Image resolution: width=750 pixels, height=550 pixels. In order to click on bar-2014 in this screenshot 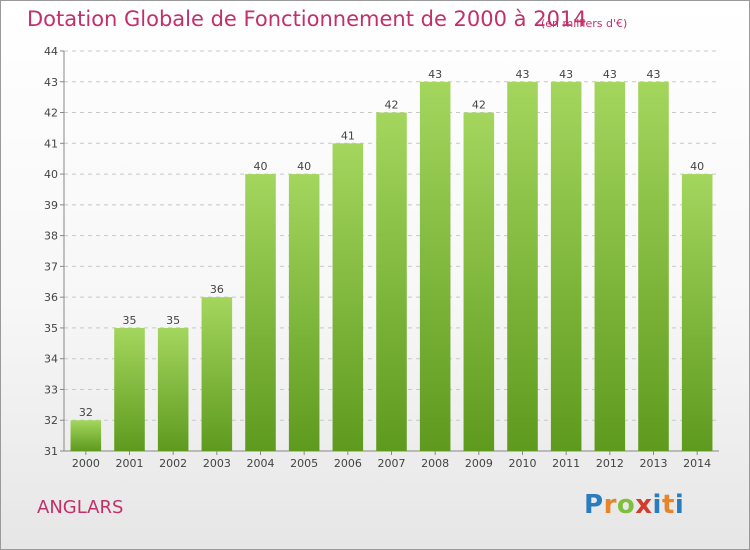, I will do `click(697, 313)`.